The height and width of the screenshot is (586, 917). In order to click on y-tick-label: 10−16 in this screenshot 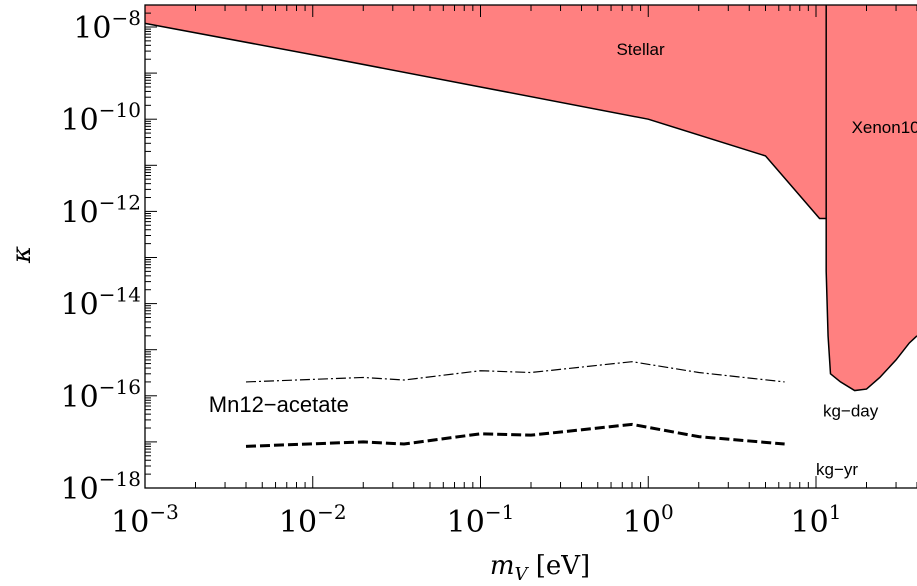, I will do `click(101, 395)`.